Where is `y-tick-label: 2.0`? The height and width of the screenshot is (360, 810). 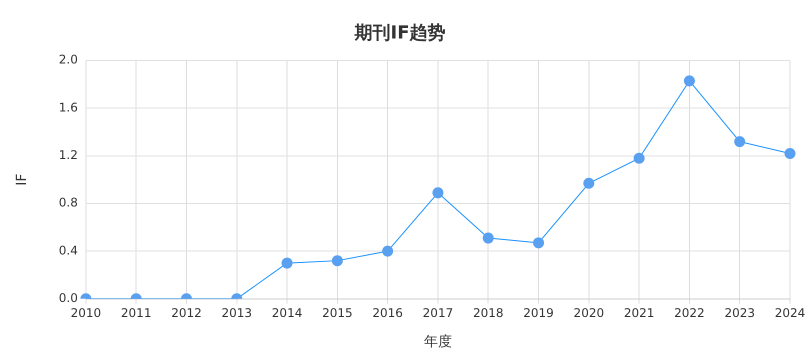 y-tick-label: 2.0 is located at coordinates (68, 59).